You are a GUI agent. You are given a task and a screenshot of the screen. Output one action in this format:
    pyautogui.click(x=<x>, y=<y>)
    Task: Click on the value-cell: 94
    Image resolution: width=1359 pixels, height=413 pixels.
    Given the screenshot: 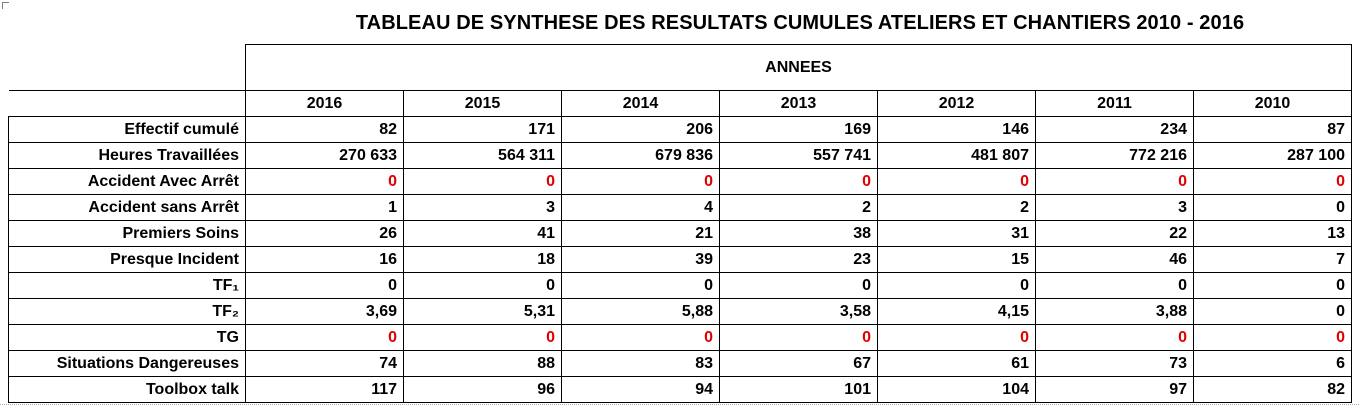 What is the action you would take?
    pyautogui.click(x=640, y=389)
    